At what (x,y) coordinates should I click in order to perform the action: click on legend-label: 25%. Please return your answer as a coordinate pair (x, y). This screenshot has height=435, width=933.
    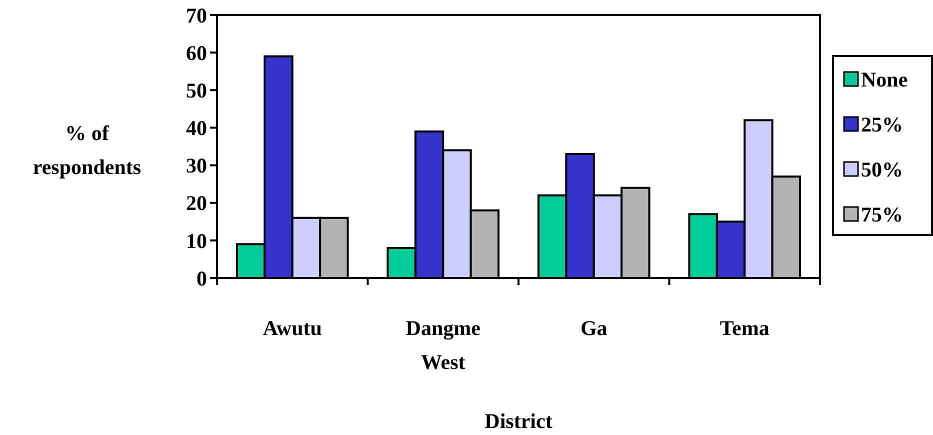
    Looking at the image, I should click on (882, 124).